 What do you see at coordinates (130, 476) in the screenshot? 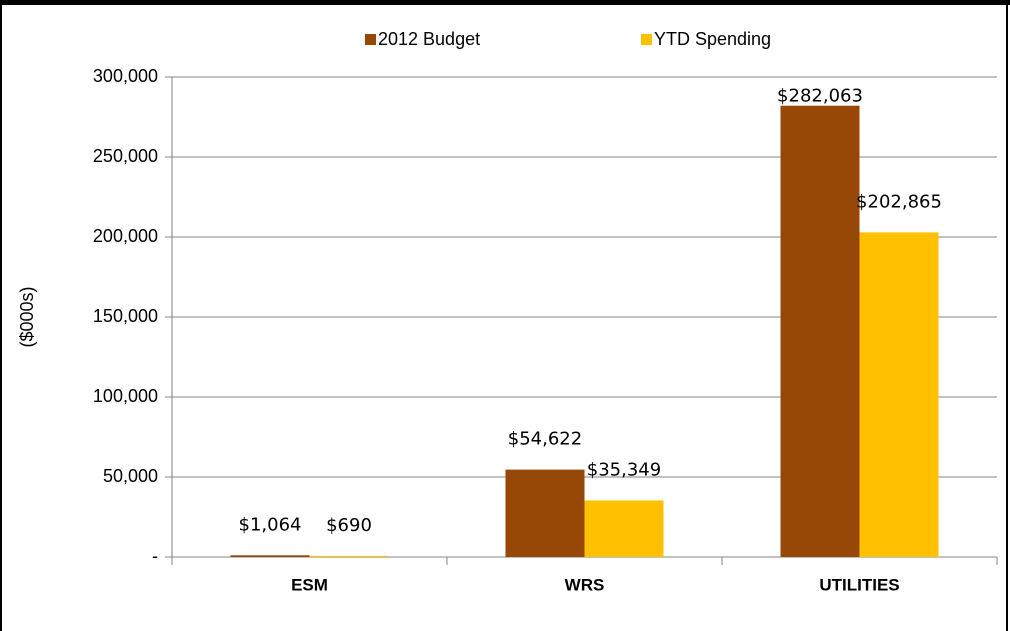
I see `y-tick-label: 50,000` at bounding box center [130, 476].